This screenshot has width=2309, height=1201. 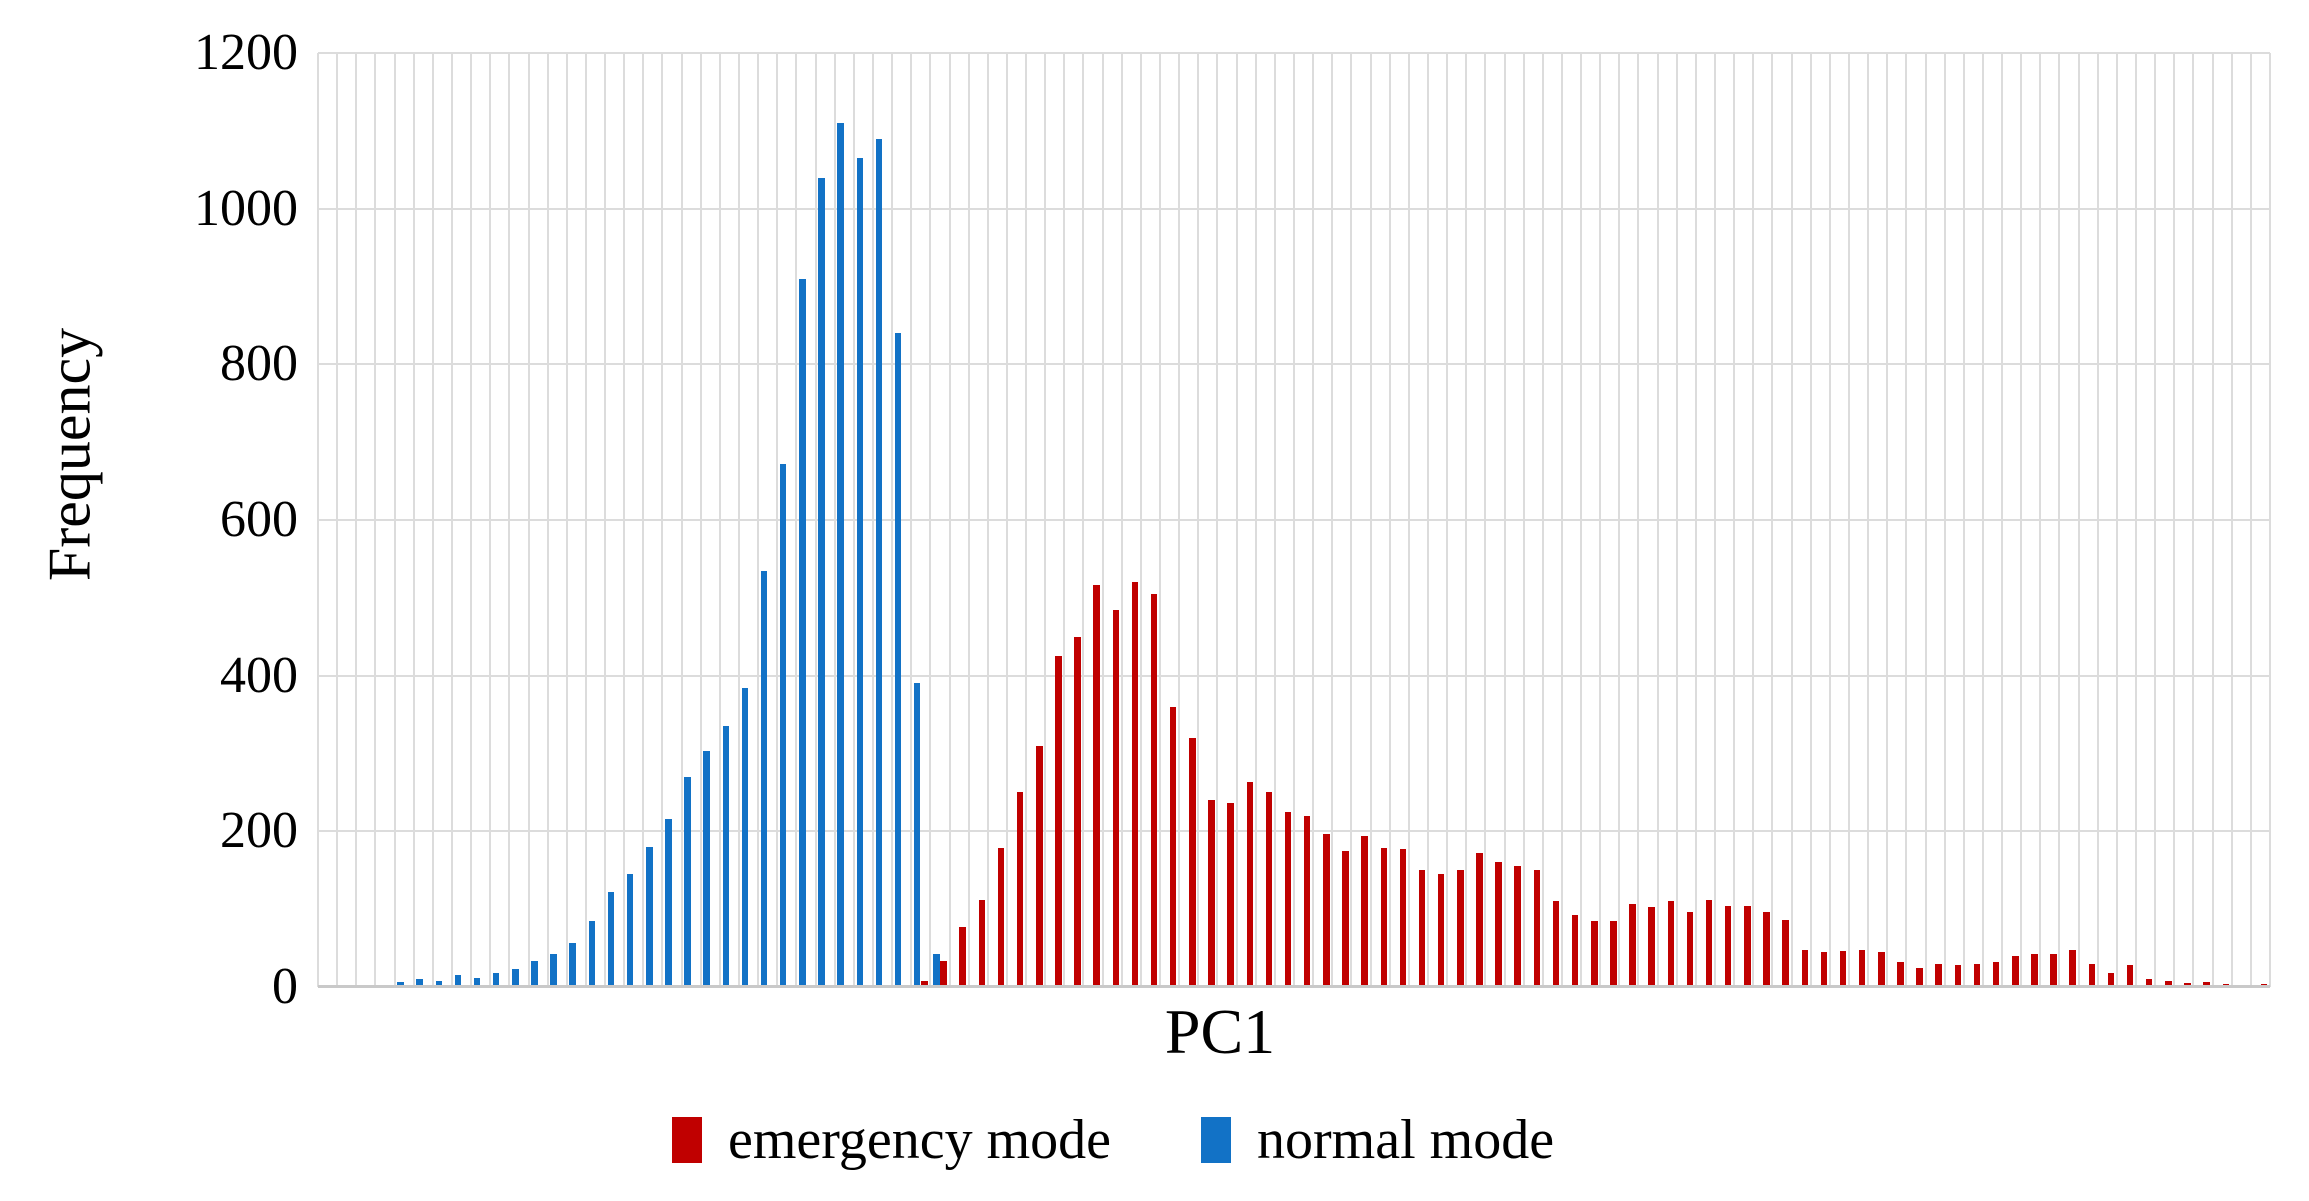 I want to click on y-tick-800: 800, so click(x=259, y=364).